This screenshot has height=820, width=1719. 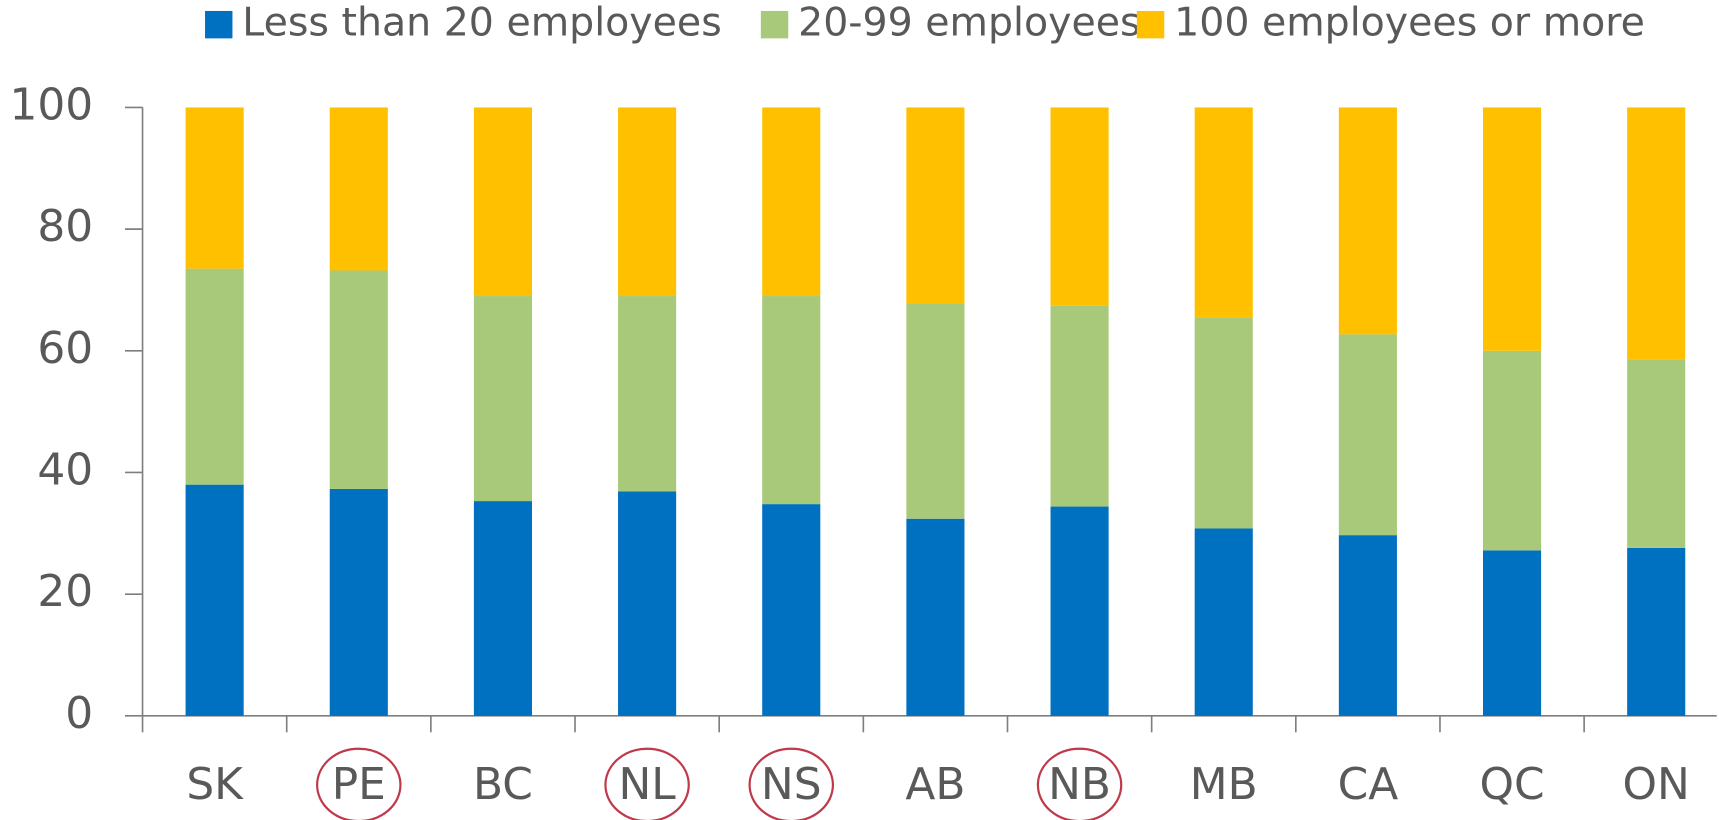 I want to click on x-tick-label: NB, so click(x=1079, y=784).